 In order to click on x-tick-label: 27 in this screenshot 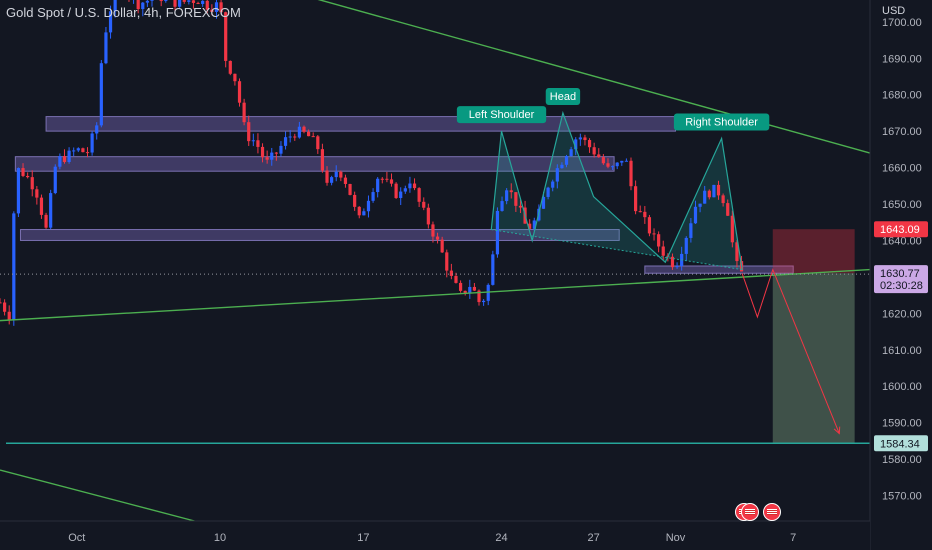, I will do `click(594, 538)`.